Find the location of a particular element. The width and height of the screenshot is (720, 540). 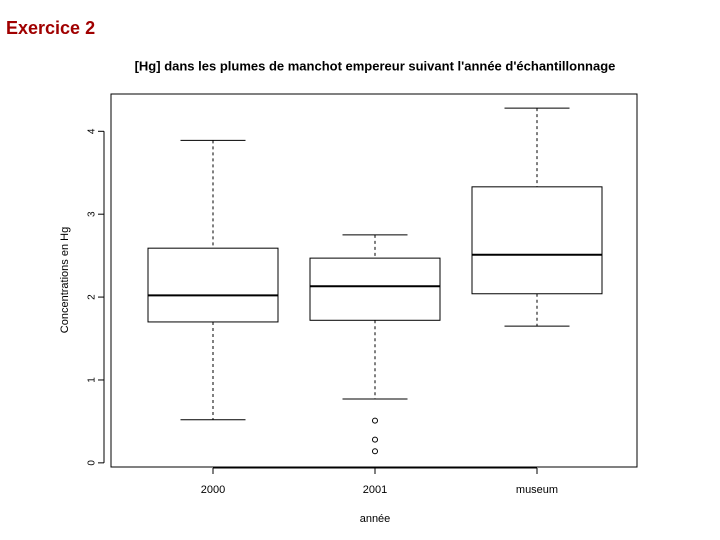

y-tick-label: 3 is located at coordinates (92, 214).